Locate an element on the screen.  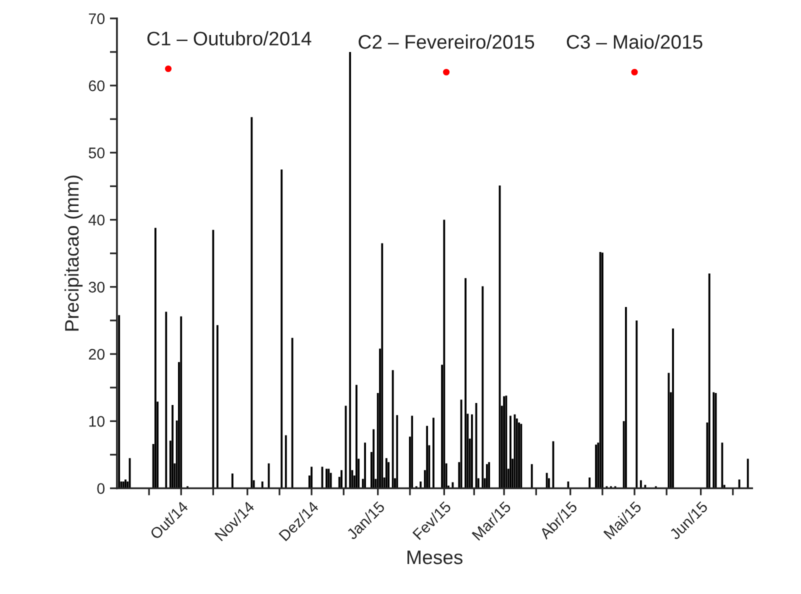
annotation: C3 – Maio/2015 is located at coordinates (634, 41).